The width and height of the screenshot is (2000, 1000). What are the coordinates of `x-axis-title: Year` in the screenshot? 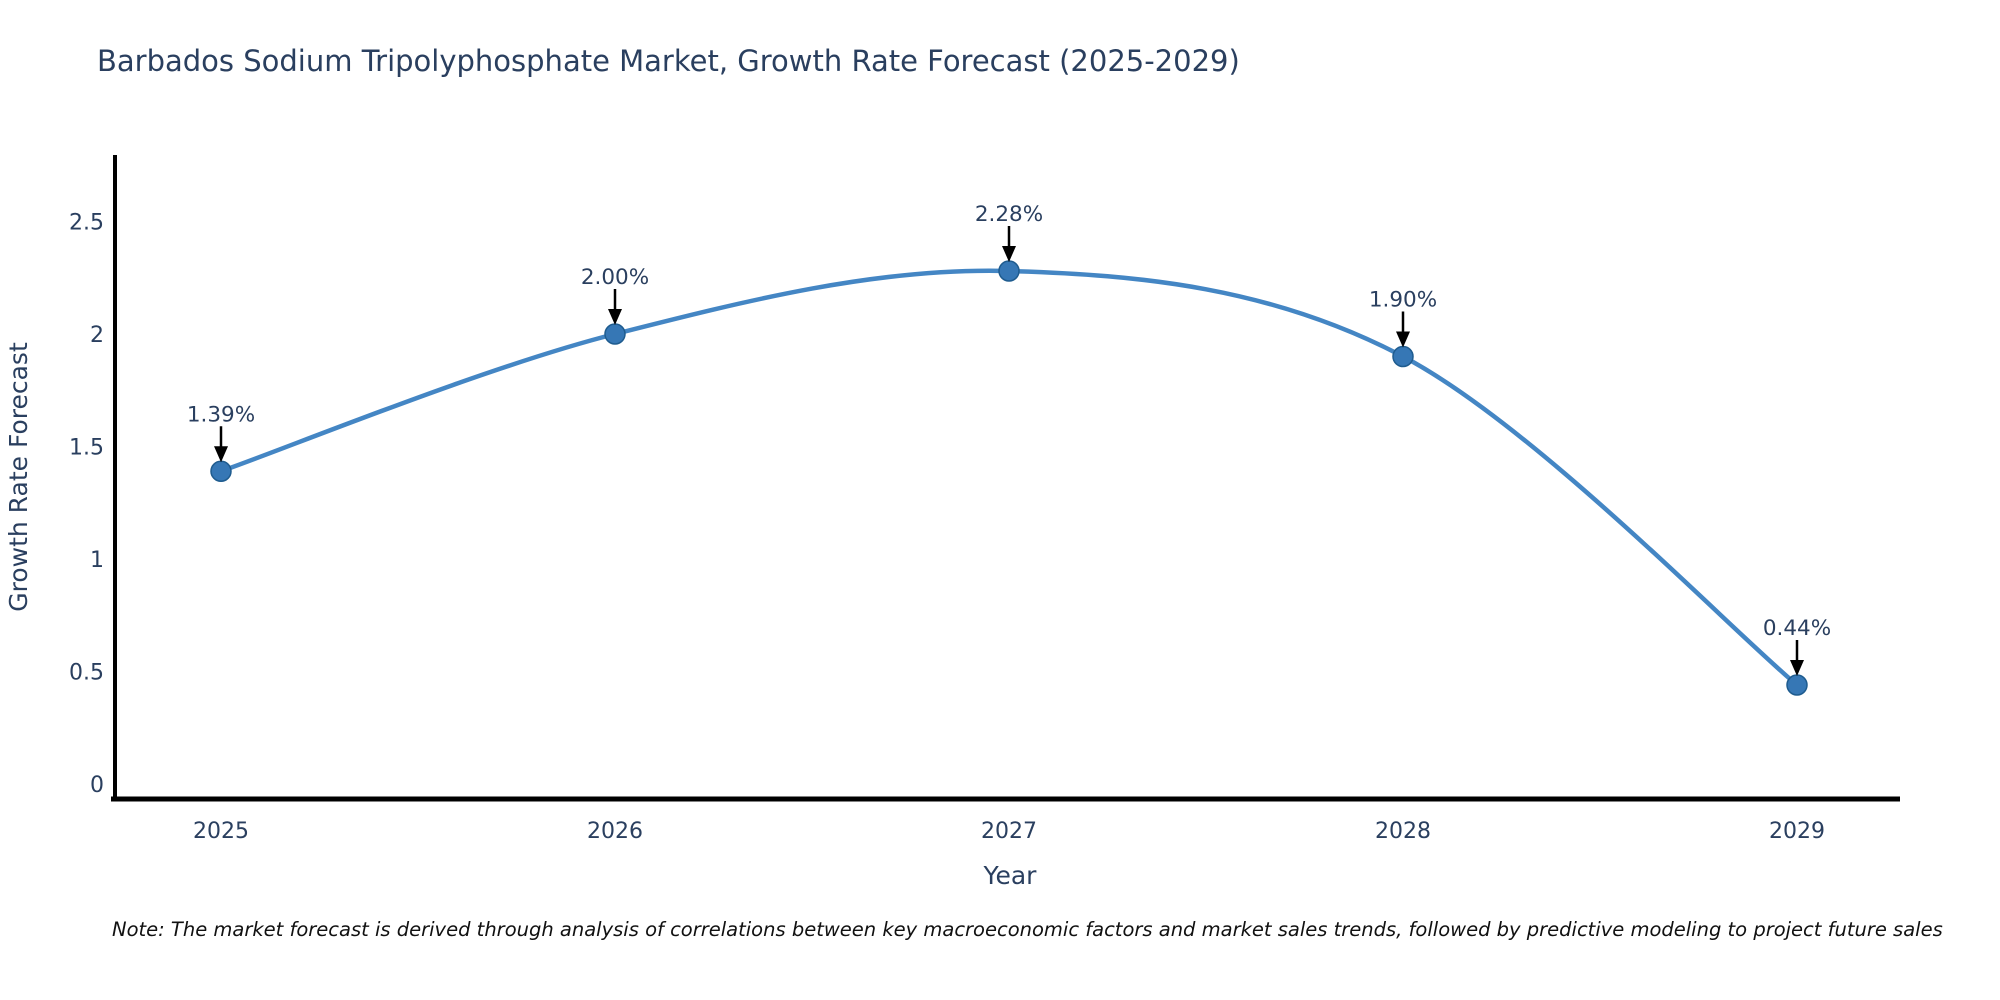 It's located at (1010, 875).